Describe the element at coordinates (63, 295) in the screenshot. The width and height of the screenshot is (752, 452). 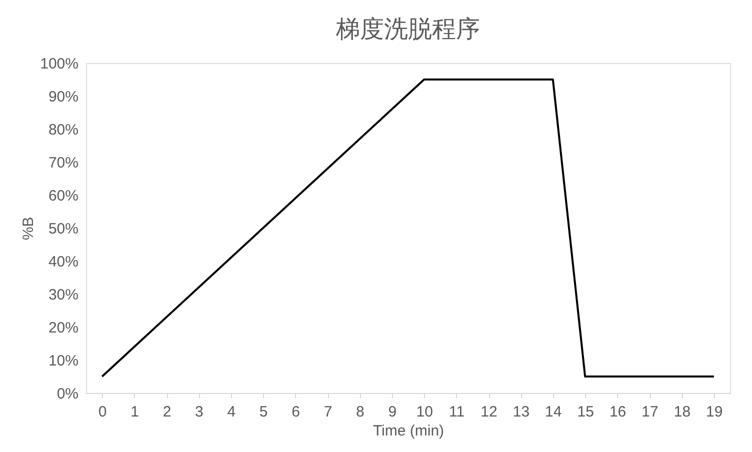
I see `y-tick-label: 30%` at that location.